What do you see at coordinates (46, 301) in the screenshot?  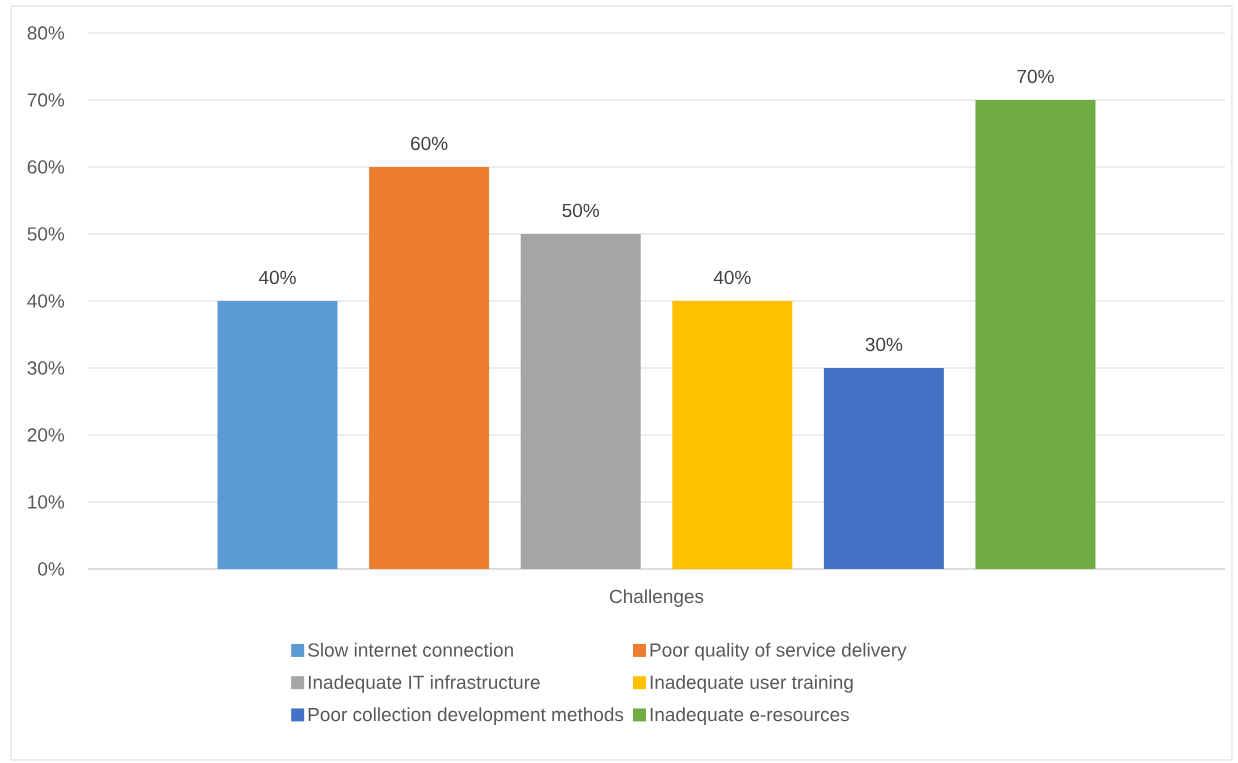 I see `y-tick-label: 40%` at bounding box center [46, 301].